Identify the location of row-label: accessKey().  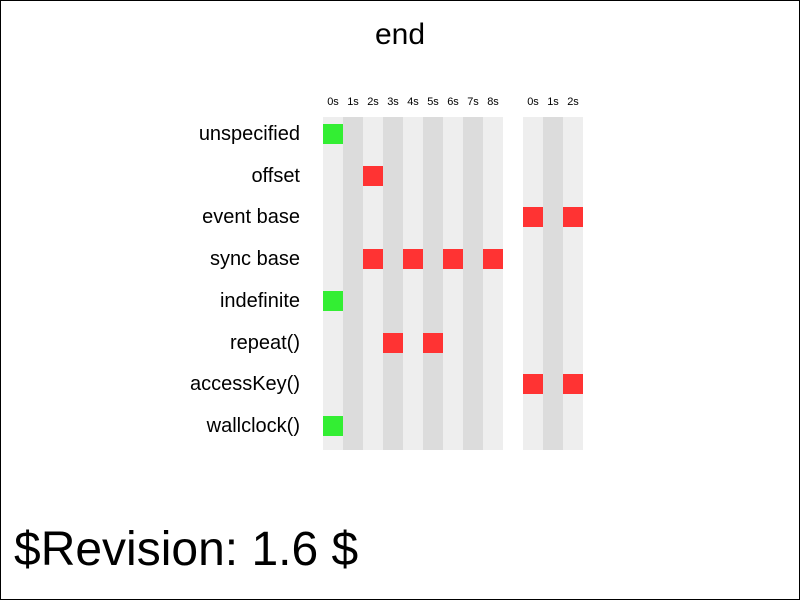
(244, 384).